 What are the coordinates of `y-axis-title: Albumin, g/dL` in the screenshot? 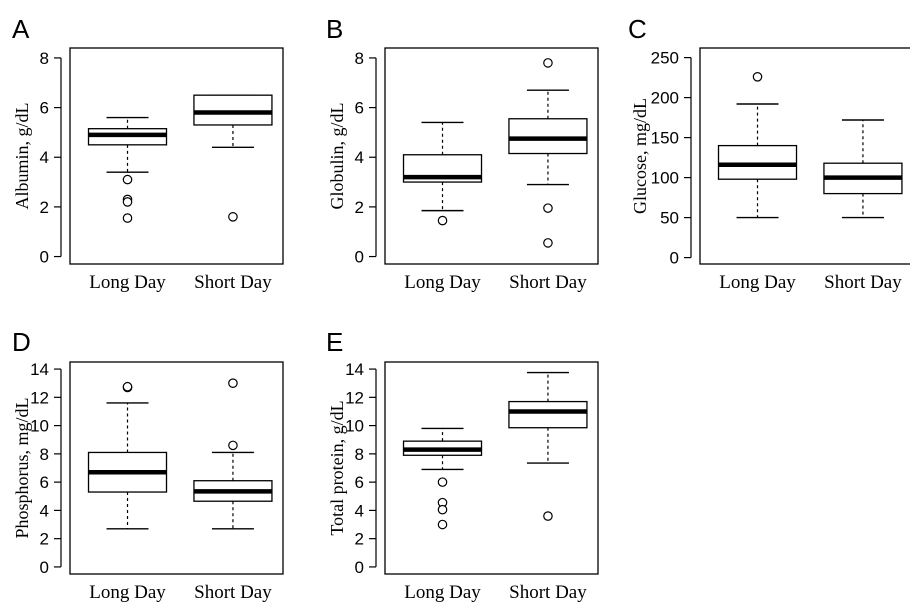 It's located at (22, 156).